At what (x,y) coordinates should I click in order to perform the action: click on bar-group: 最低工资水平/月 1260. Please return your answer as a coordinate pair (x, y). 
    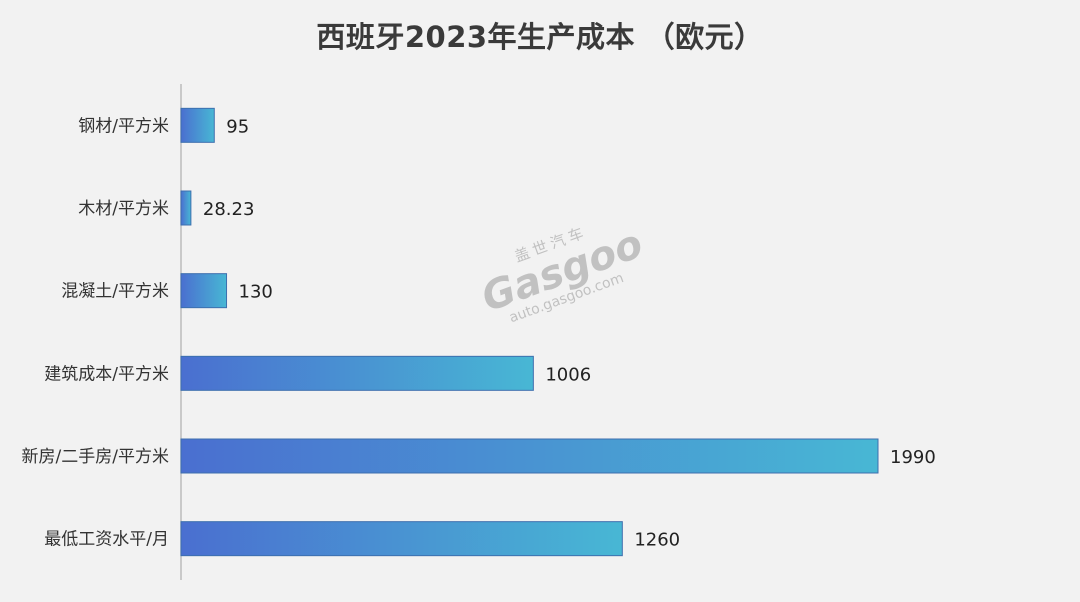
    Looking at the image, I should click on (362, 539).